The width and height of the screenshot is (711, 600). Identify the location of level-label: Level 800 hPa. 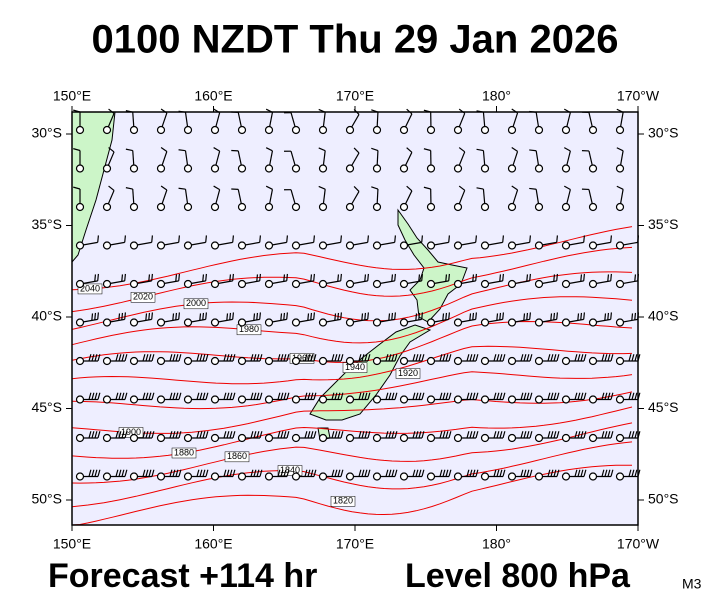
(518, 576).